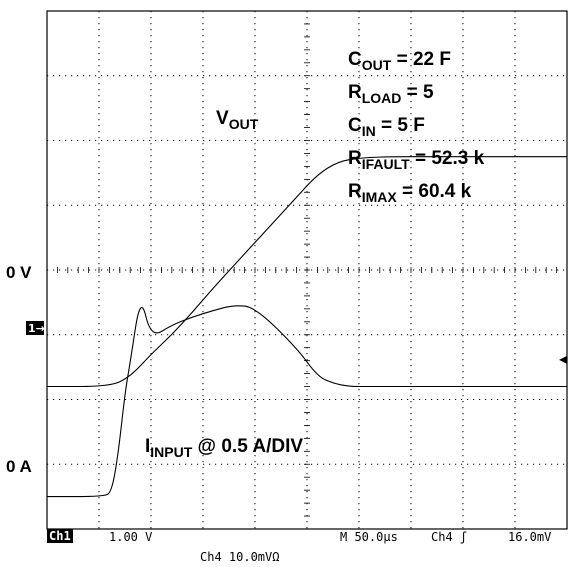 The height and width of the screenshot is (567, 570). Describe the element at coordinates (421, 59) in the screenshot. I see `param-value: = 22 F` at that location.